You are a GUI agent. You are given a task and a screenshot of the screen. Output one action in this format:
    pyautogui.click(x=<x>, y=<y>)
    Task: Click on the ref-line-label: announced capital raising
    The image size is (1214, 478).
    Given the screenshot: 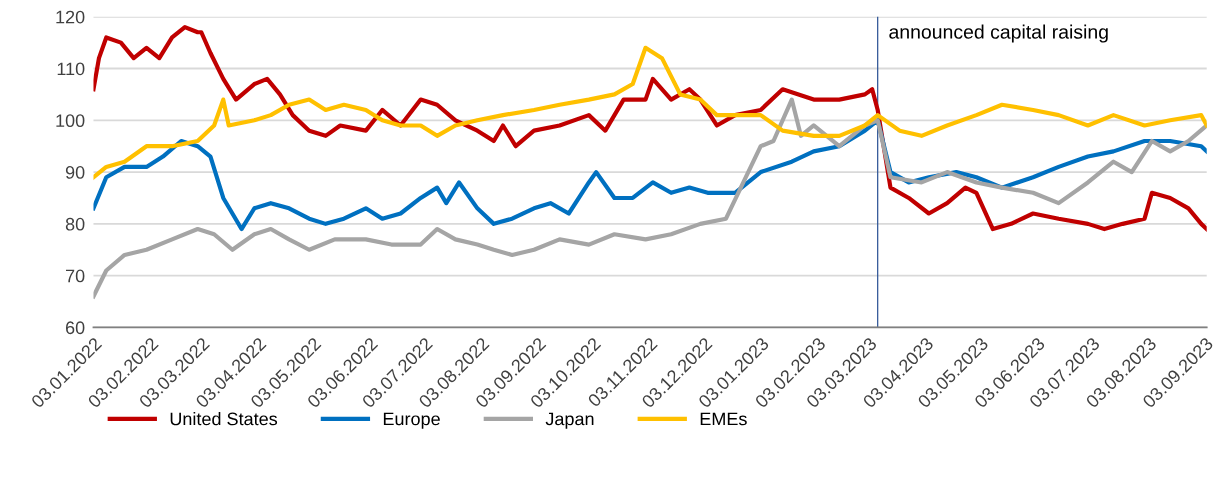 What is the action you would take?
    pyautogui.click(x=998, y=33)
    